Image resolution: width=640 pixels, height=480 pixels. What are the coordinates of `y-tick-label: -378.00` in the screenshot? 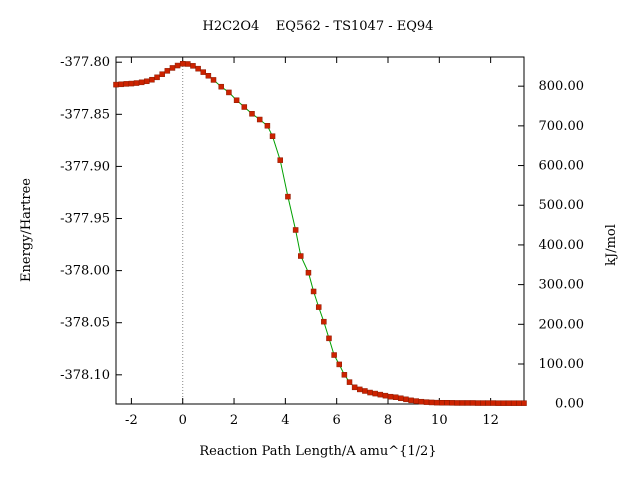 It's located at (85, 271).